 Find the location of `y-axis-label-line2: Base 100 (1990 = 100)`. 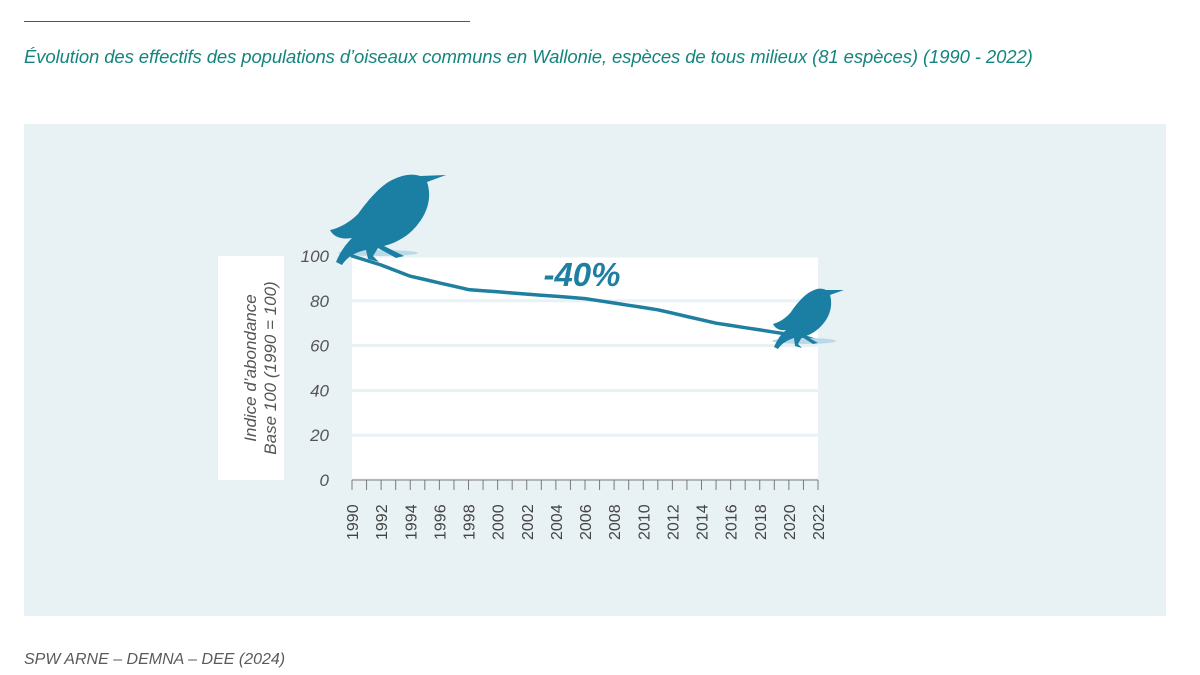

y-axis-label-line2: Base 100 (1990 = 100) is located at coordinates (270, 367).